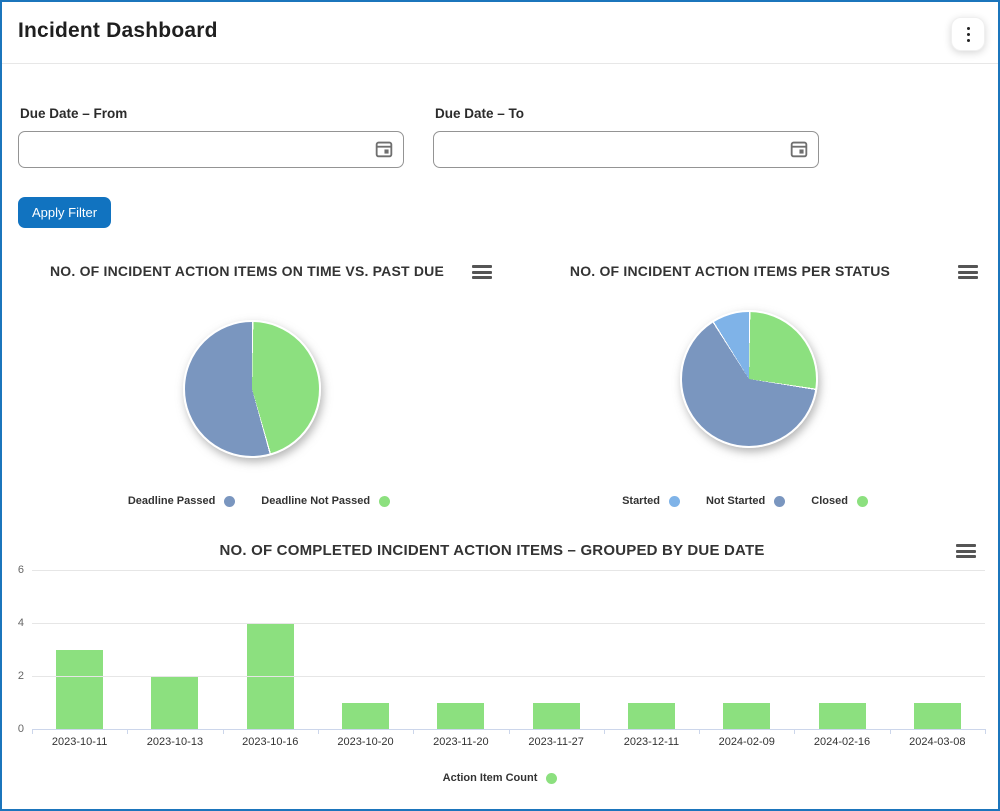  I want to click on due-date-to-input, so click(626, 149).